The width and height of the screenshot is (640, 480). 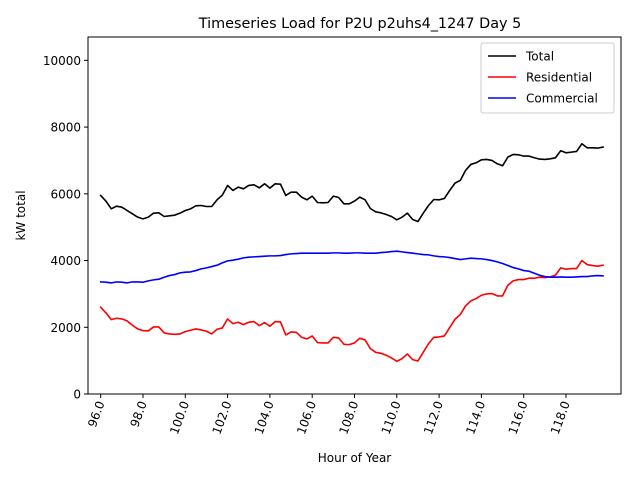 I want to click on y-tick-label: 6000, so click(x=65, y=194).